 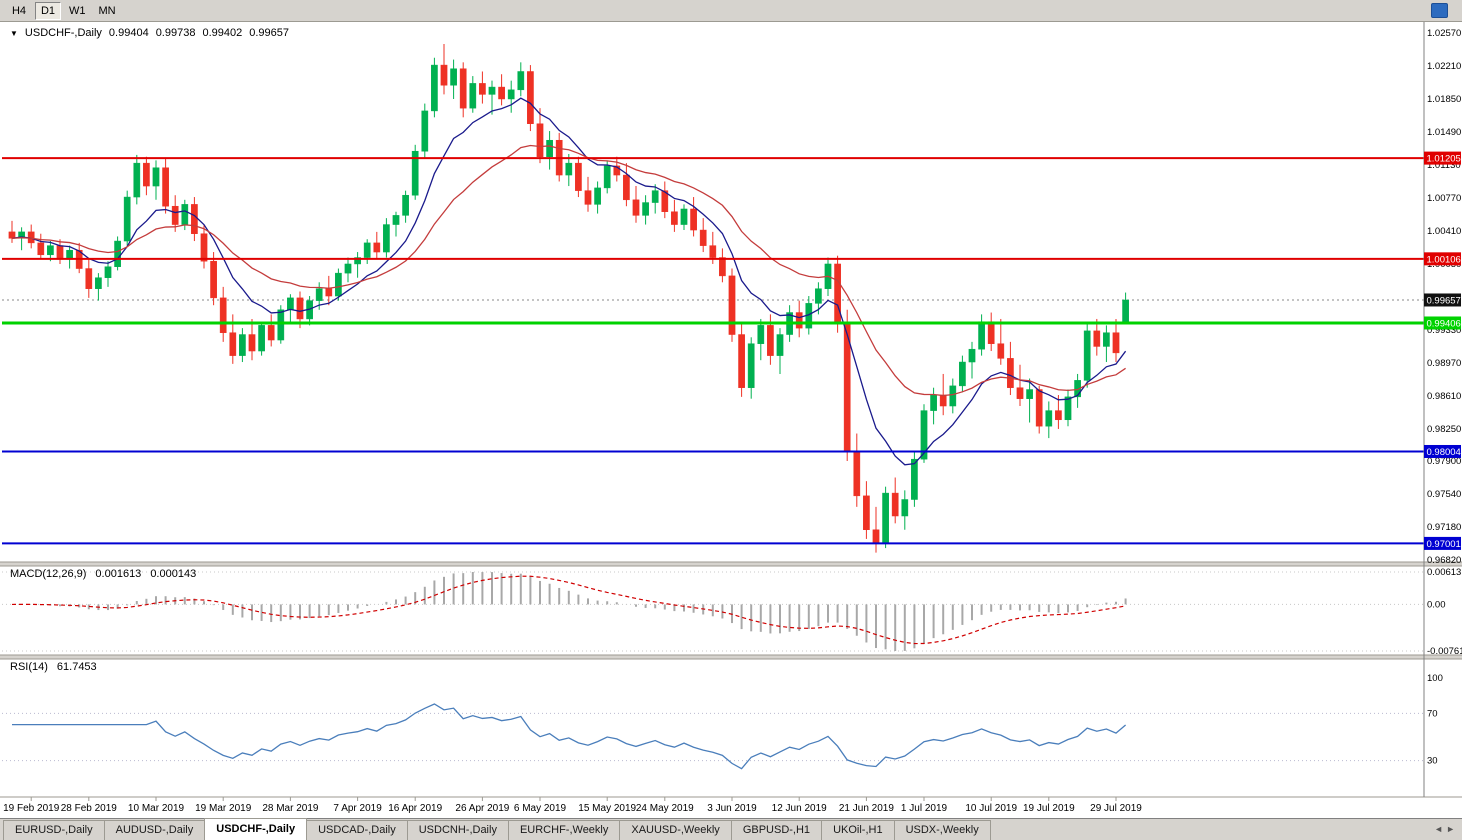 What do you see at coordinates (1432, 713) in the screenshot?
I see `svg-text: 70` at bounding box center [1432, 713].